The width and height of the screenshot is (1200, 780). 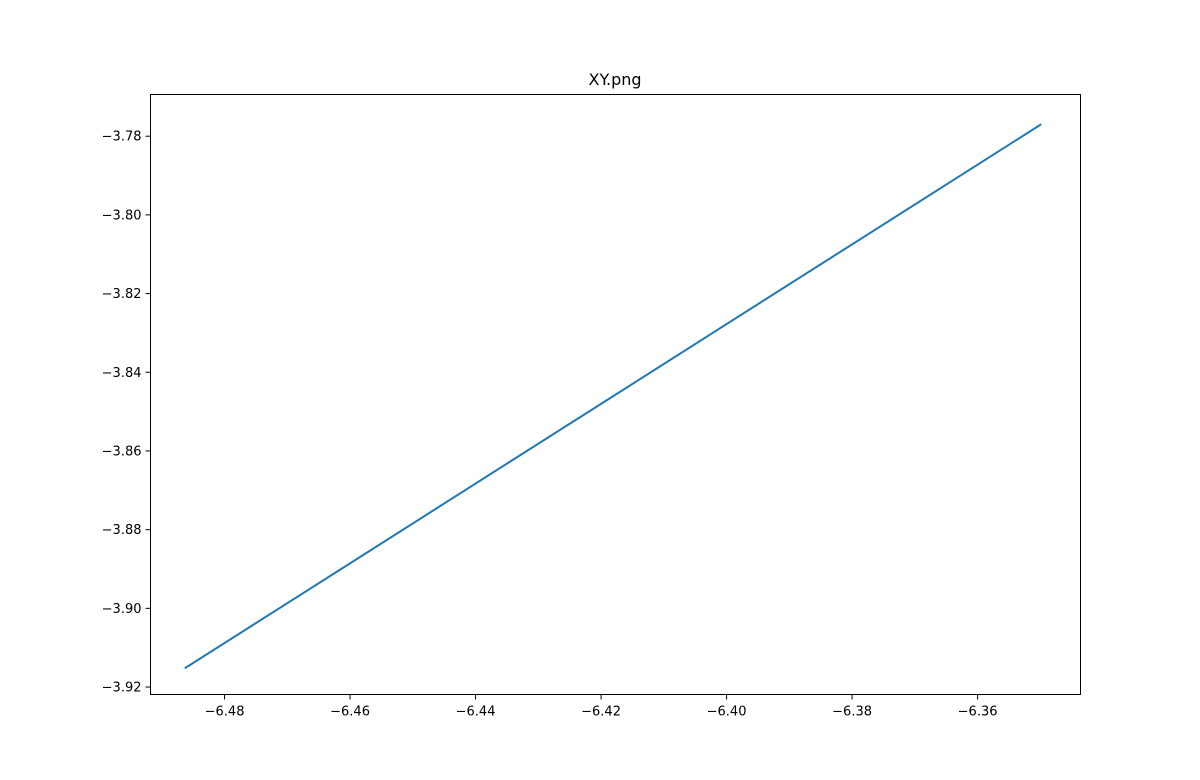 What do you see at coordinates (601, 712) in the screenshot?
I see `x-tick-label: −6.42` at bounding box center [601, 712].